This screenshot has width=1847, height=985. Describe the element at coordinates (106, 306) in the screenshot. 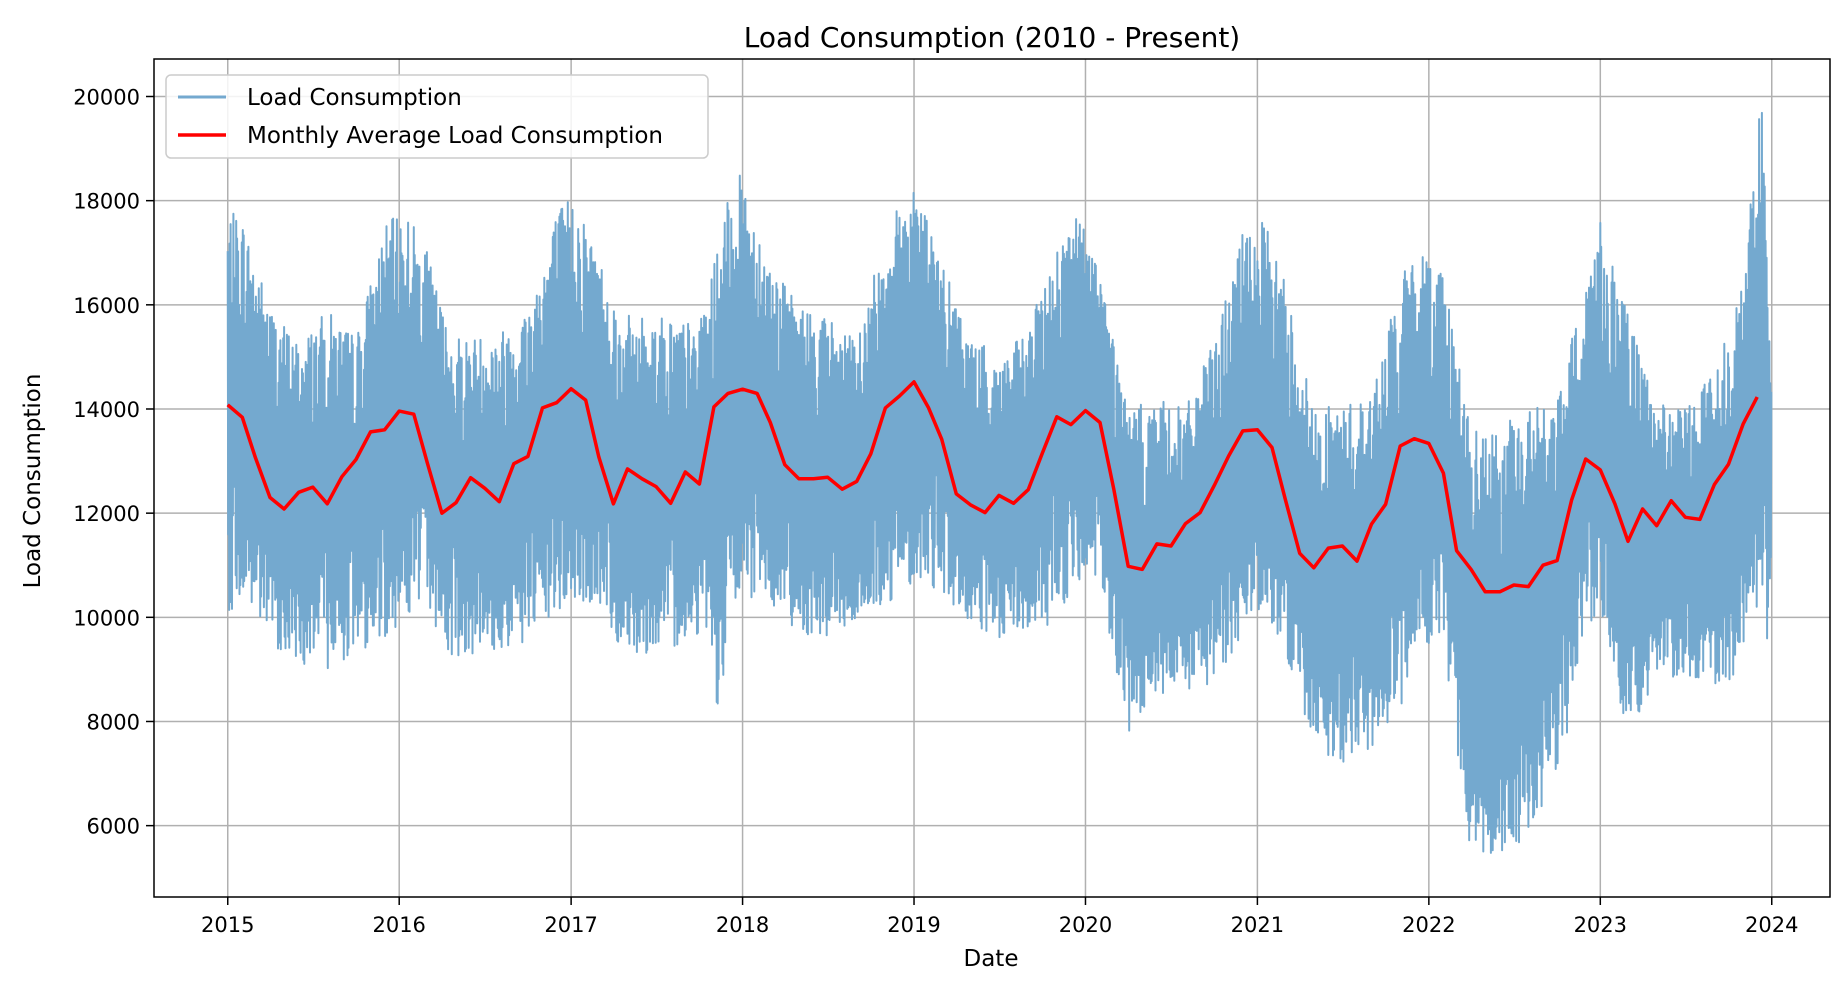

I see `y-tick-label: 16000` at that location.